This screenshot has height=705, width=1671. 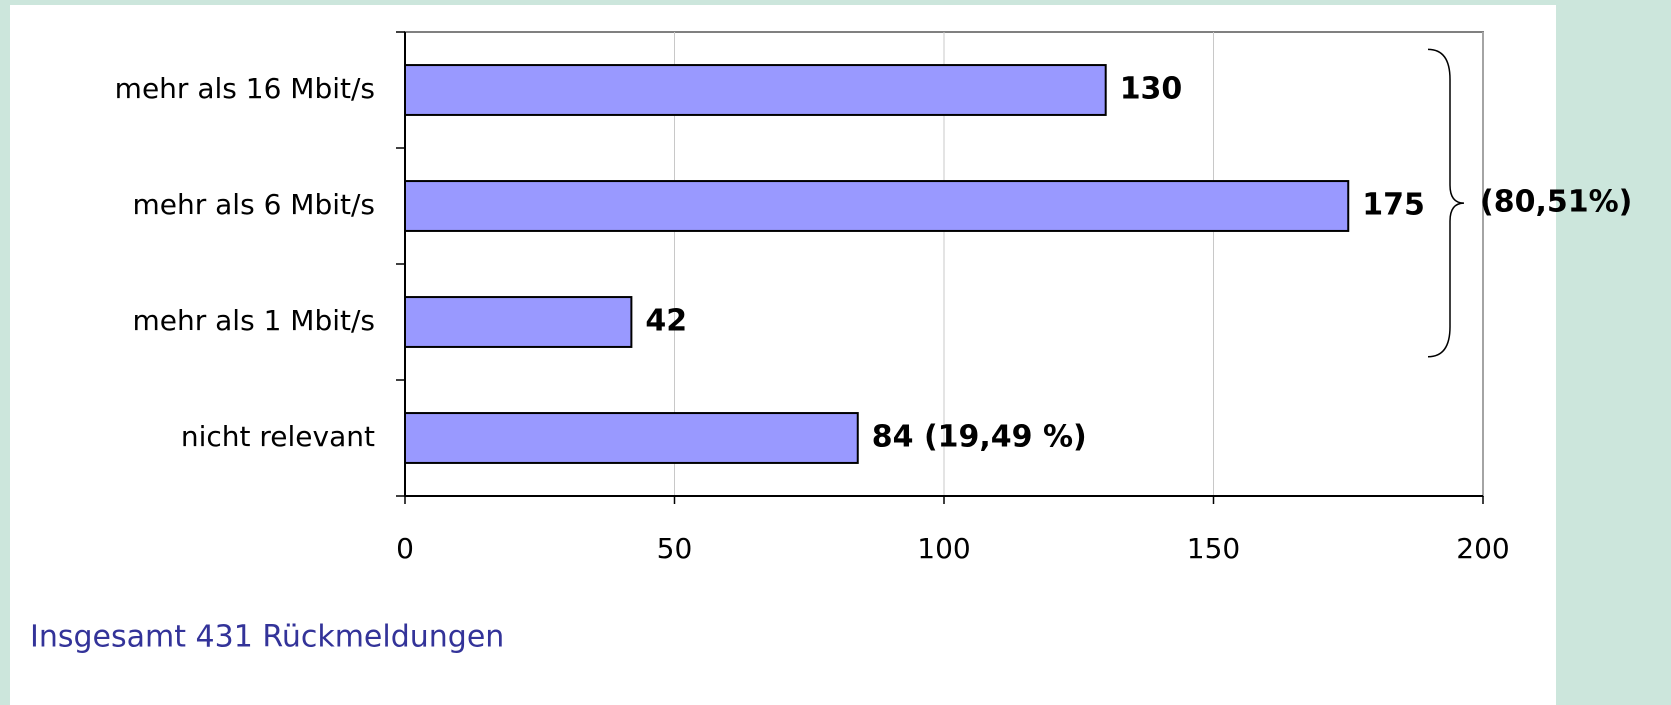 I want to click on y-tick-label: mehr als 6 Mbit/s, so click(x=253, y=204).